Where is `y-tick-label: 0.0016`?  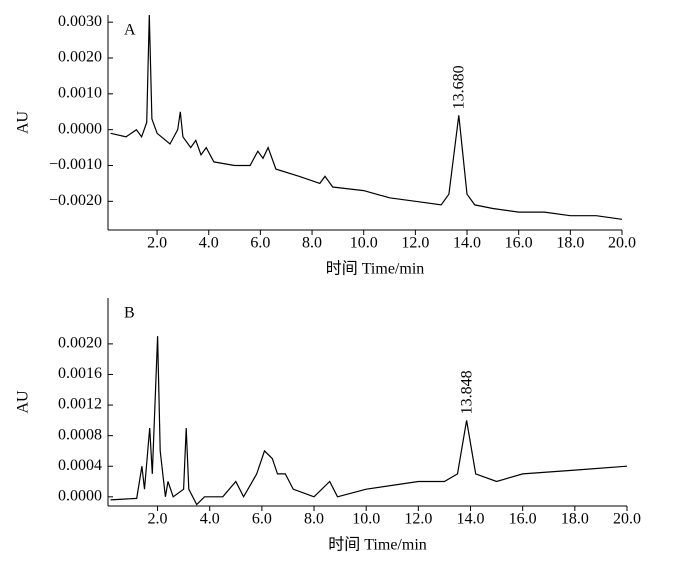
y-tick-label: 0.0016 is located at coordinates (80, 373).